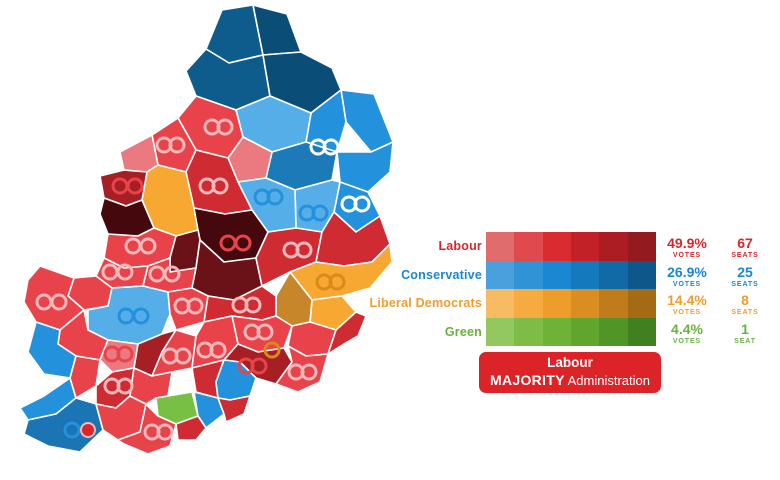 The width and height of the screenshot is (780, 480). Describe the element at coordinates (425, 303) in the screenshot. I see `party-label-liberal-democrats: Liberal Democrats` at that location.